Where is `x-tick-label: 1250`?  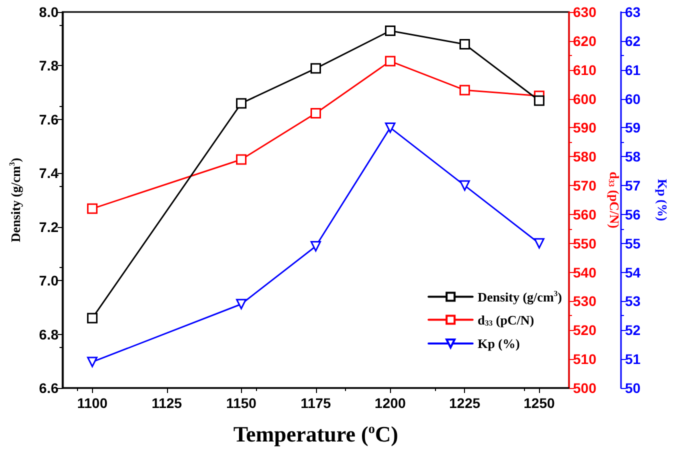 x-tick-label: 1250 is located at coordinates (539, 403).